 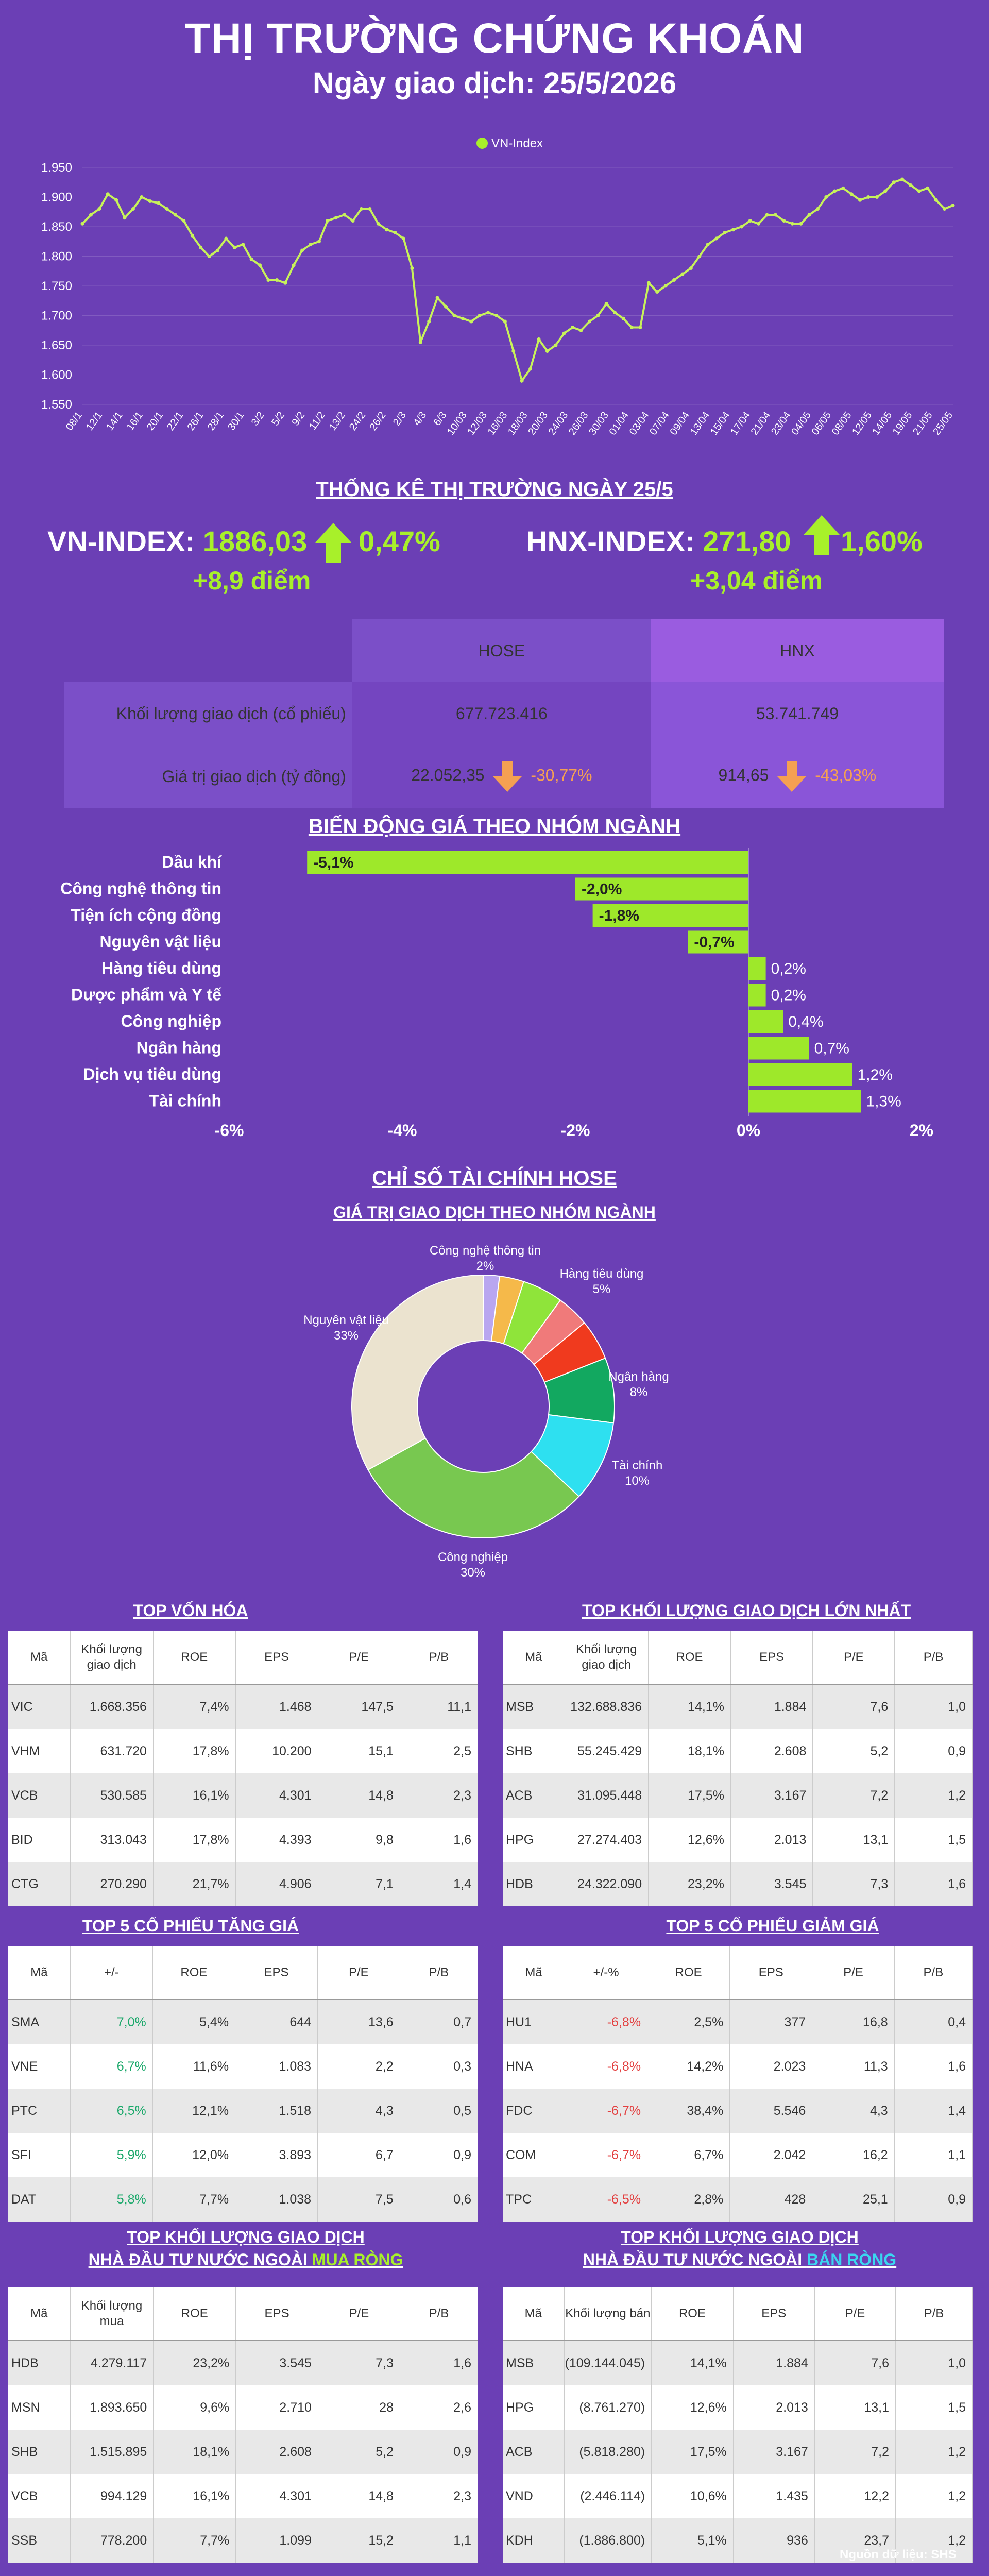 What do you see at coordinates (94, 421) in the screenshot?
I see `x-tick-label: 12/1` at bounding box center [94, 421].